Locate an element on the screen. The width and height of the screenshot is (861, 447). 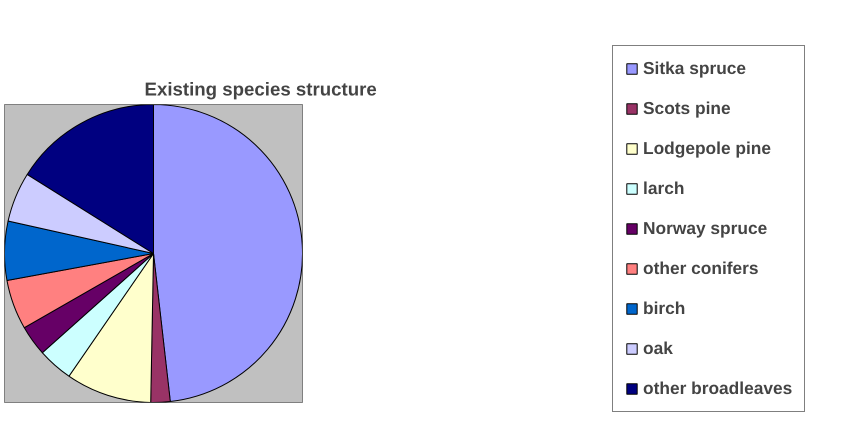
legend-label: larch is located at coordinates (663, 188).